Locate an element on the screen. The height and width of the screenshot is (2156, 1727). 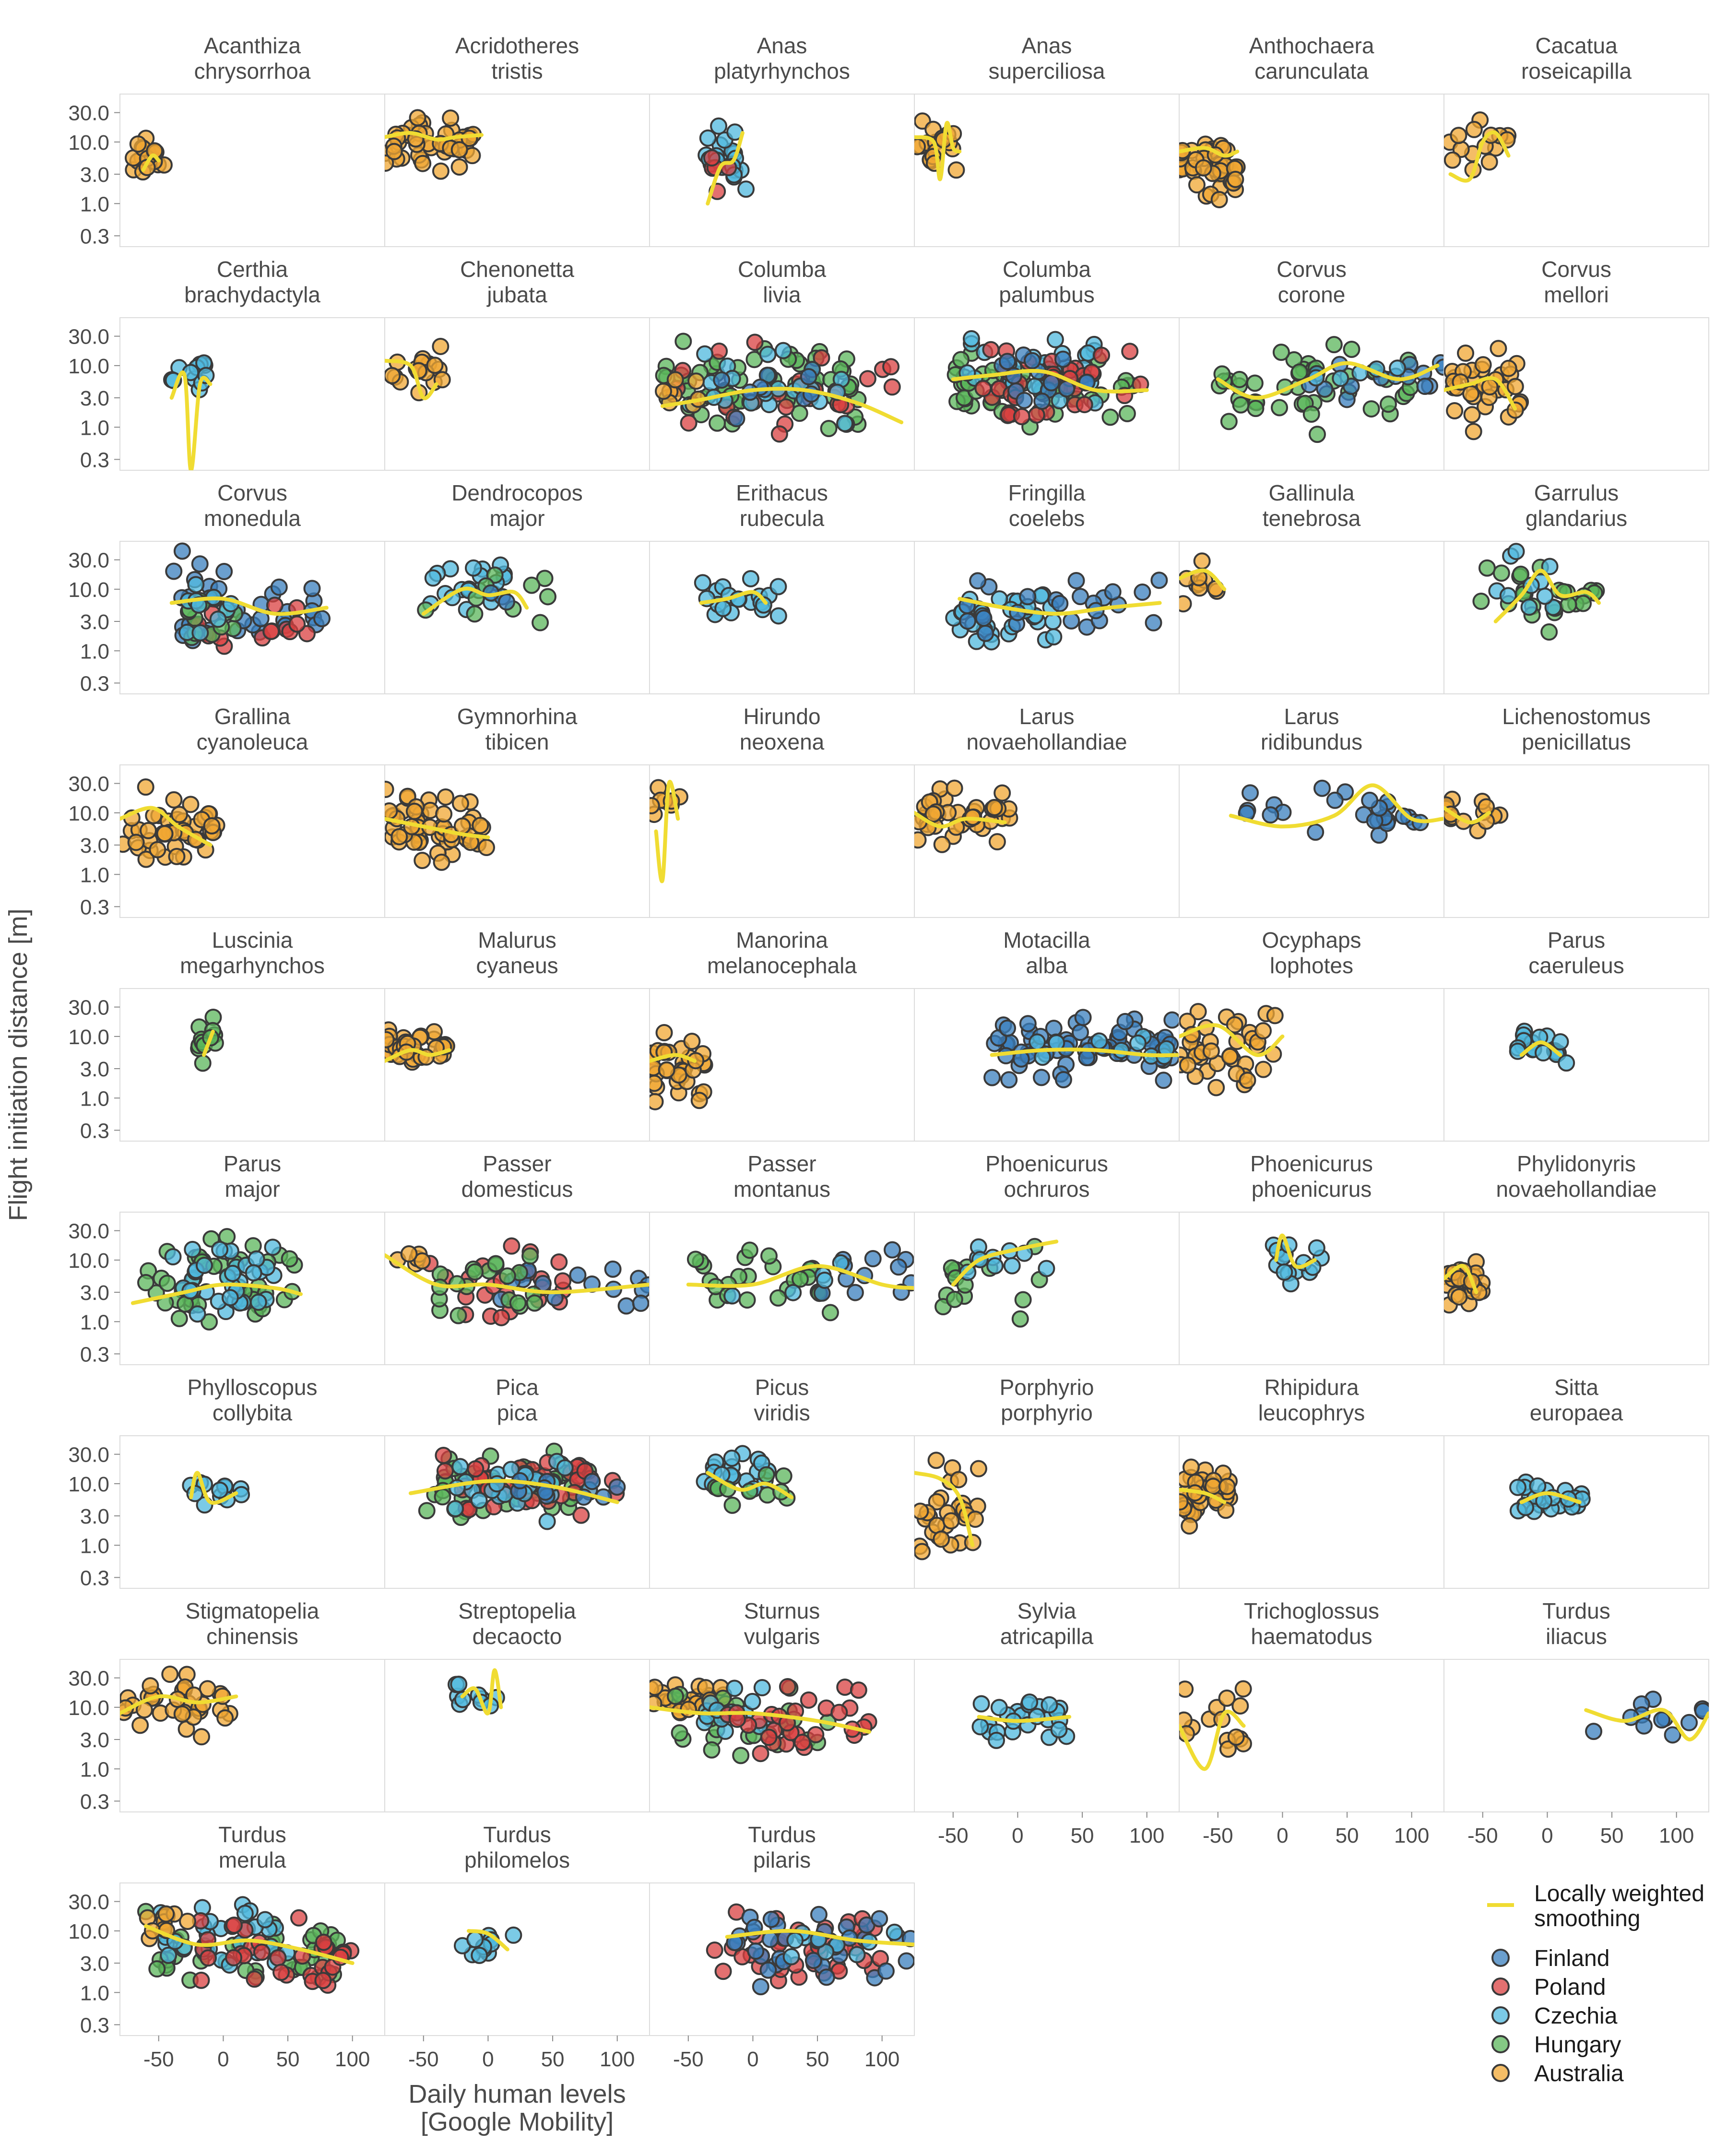
panel-title-species: iliacus is located at coordinates (1577, 1636).